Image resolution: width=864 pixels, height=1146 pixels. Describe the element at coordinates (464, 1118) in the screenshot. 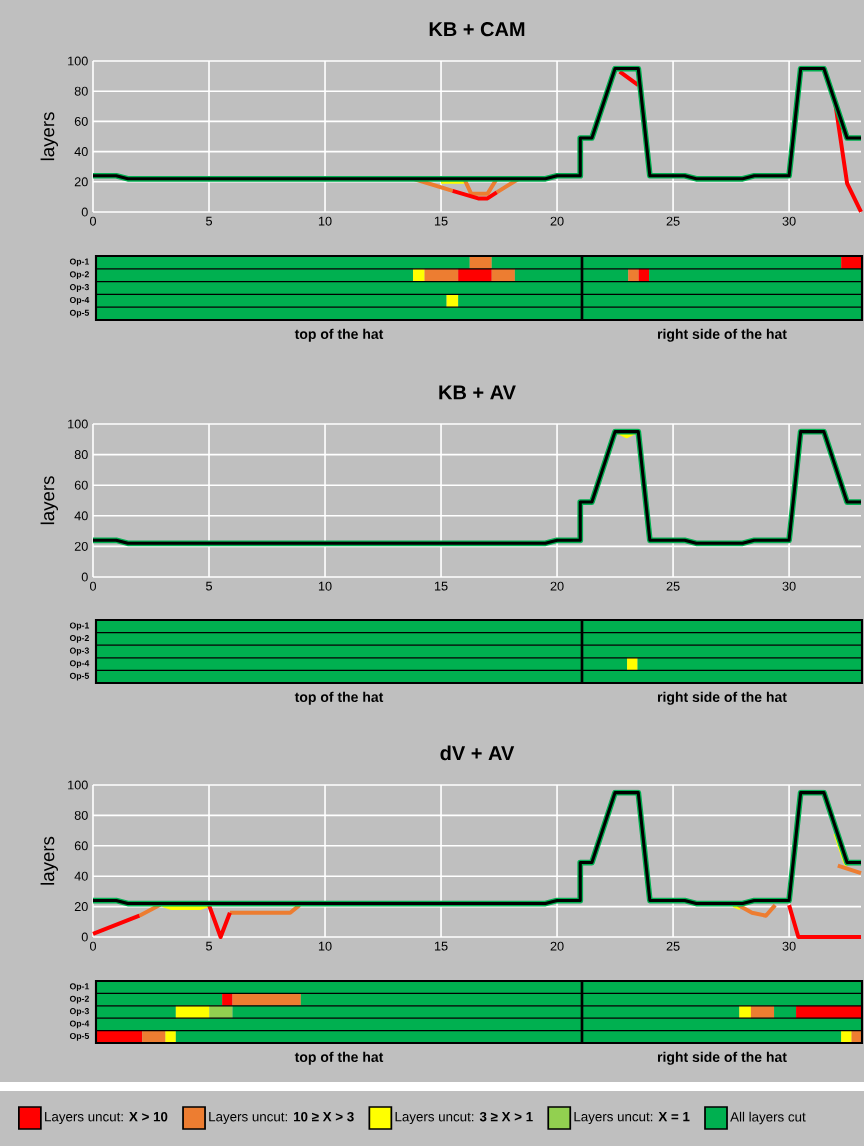

I see `category-label: Layers uncut: 3 ≥ X > 1` at that location.